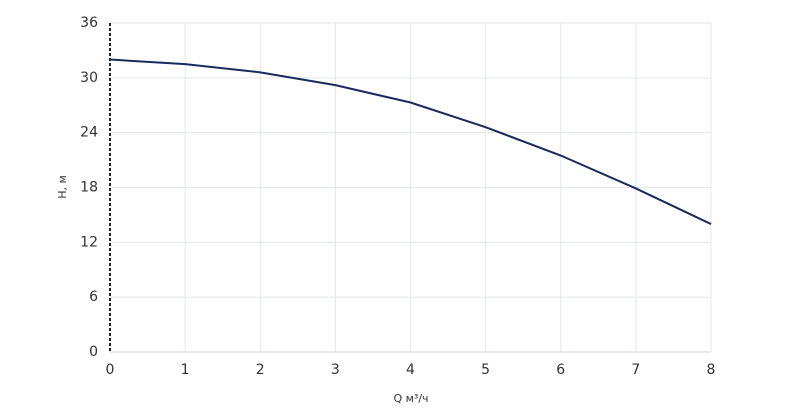 The image size is (800, 412). Describe the element at coordinates (93, 297) in the screenshot. I see `y-tick-label: 6` at that location.